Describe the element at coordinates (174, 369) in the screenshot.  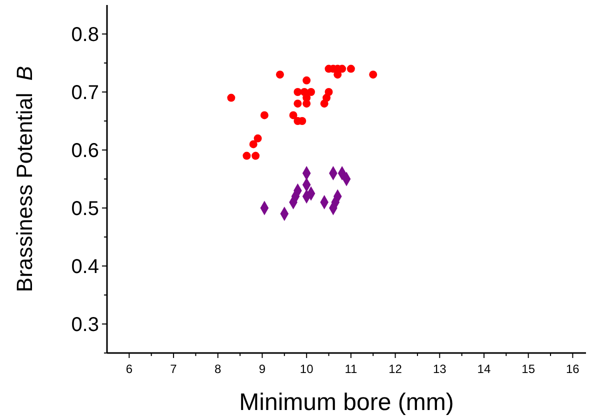
I see `x-tick-label: 7` at that location.